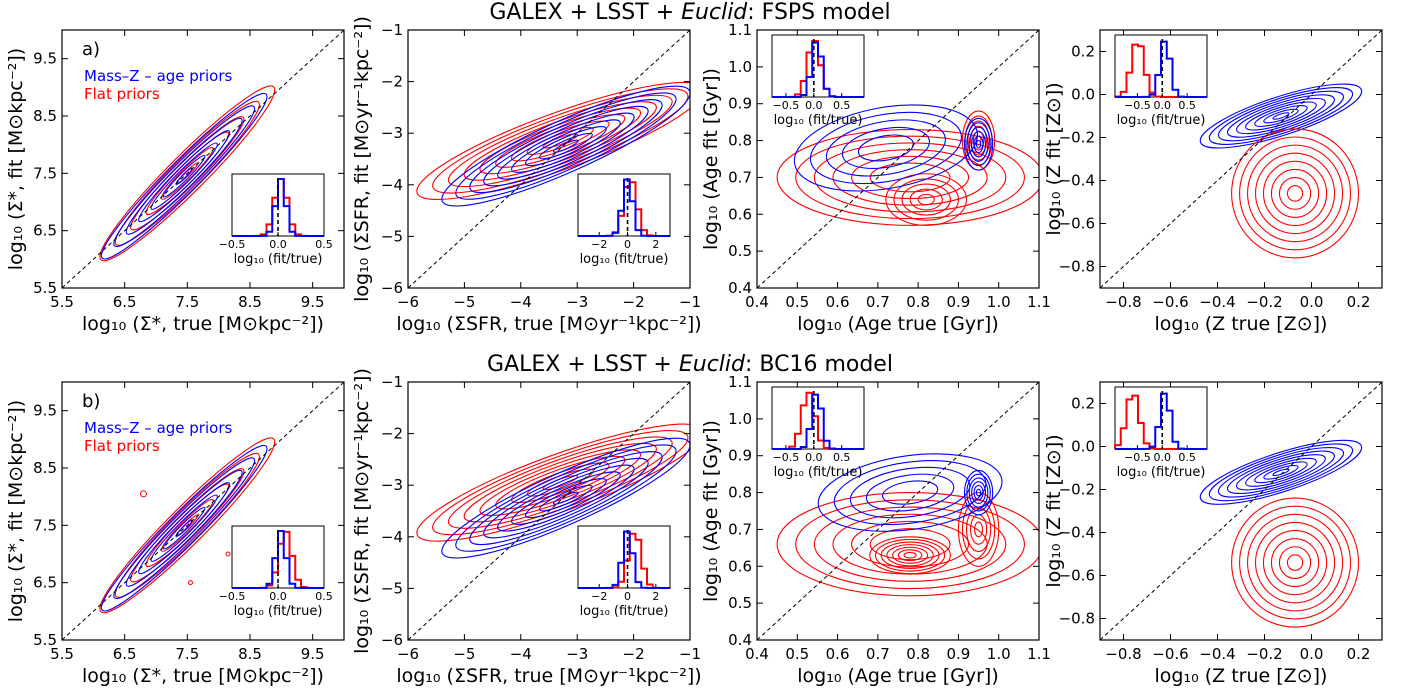  What do you see at coordinates (392, 236) in the screenshot?
I see `y-tick-label: −5` at bounding box center [392, 236].